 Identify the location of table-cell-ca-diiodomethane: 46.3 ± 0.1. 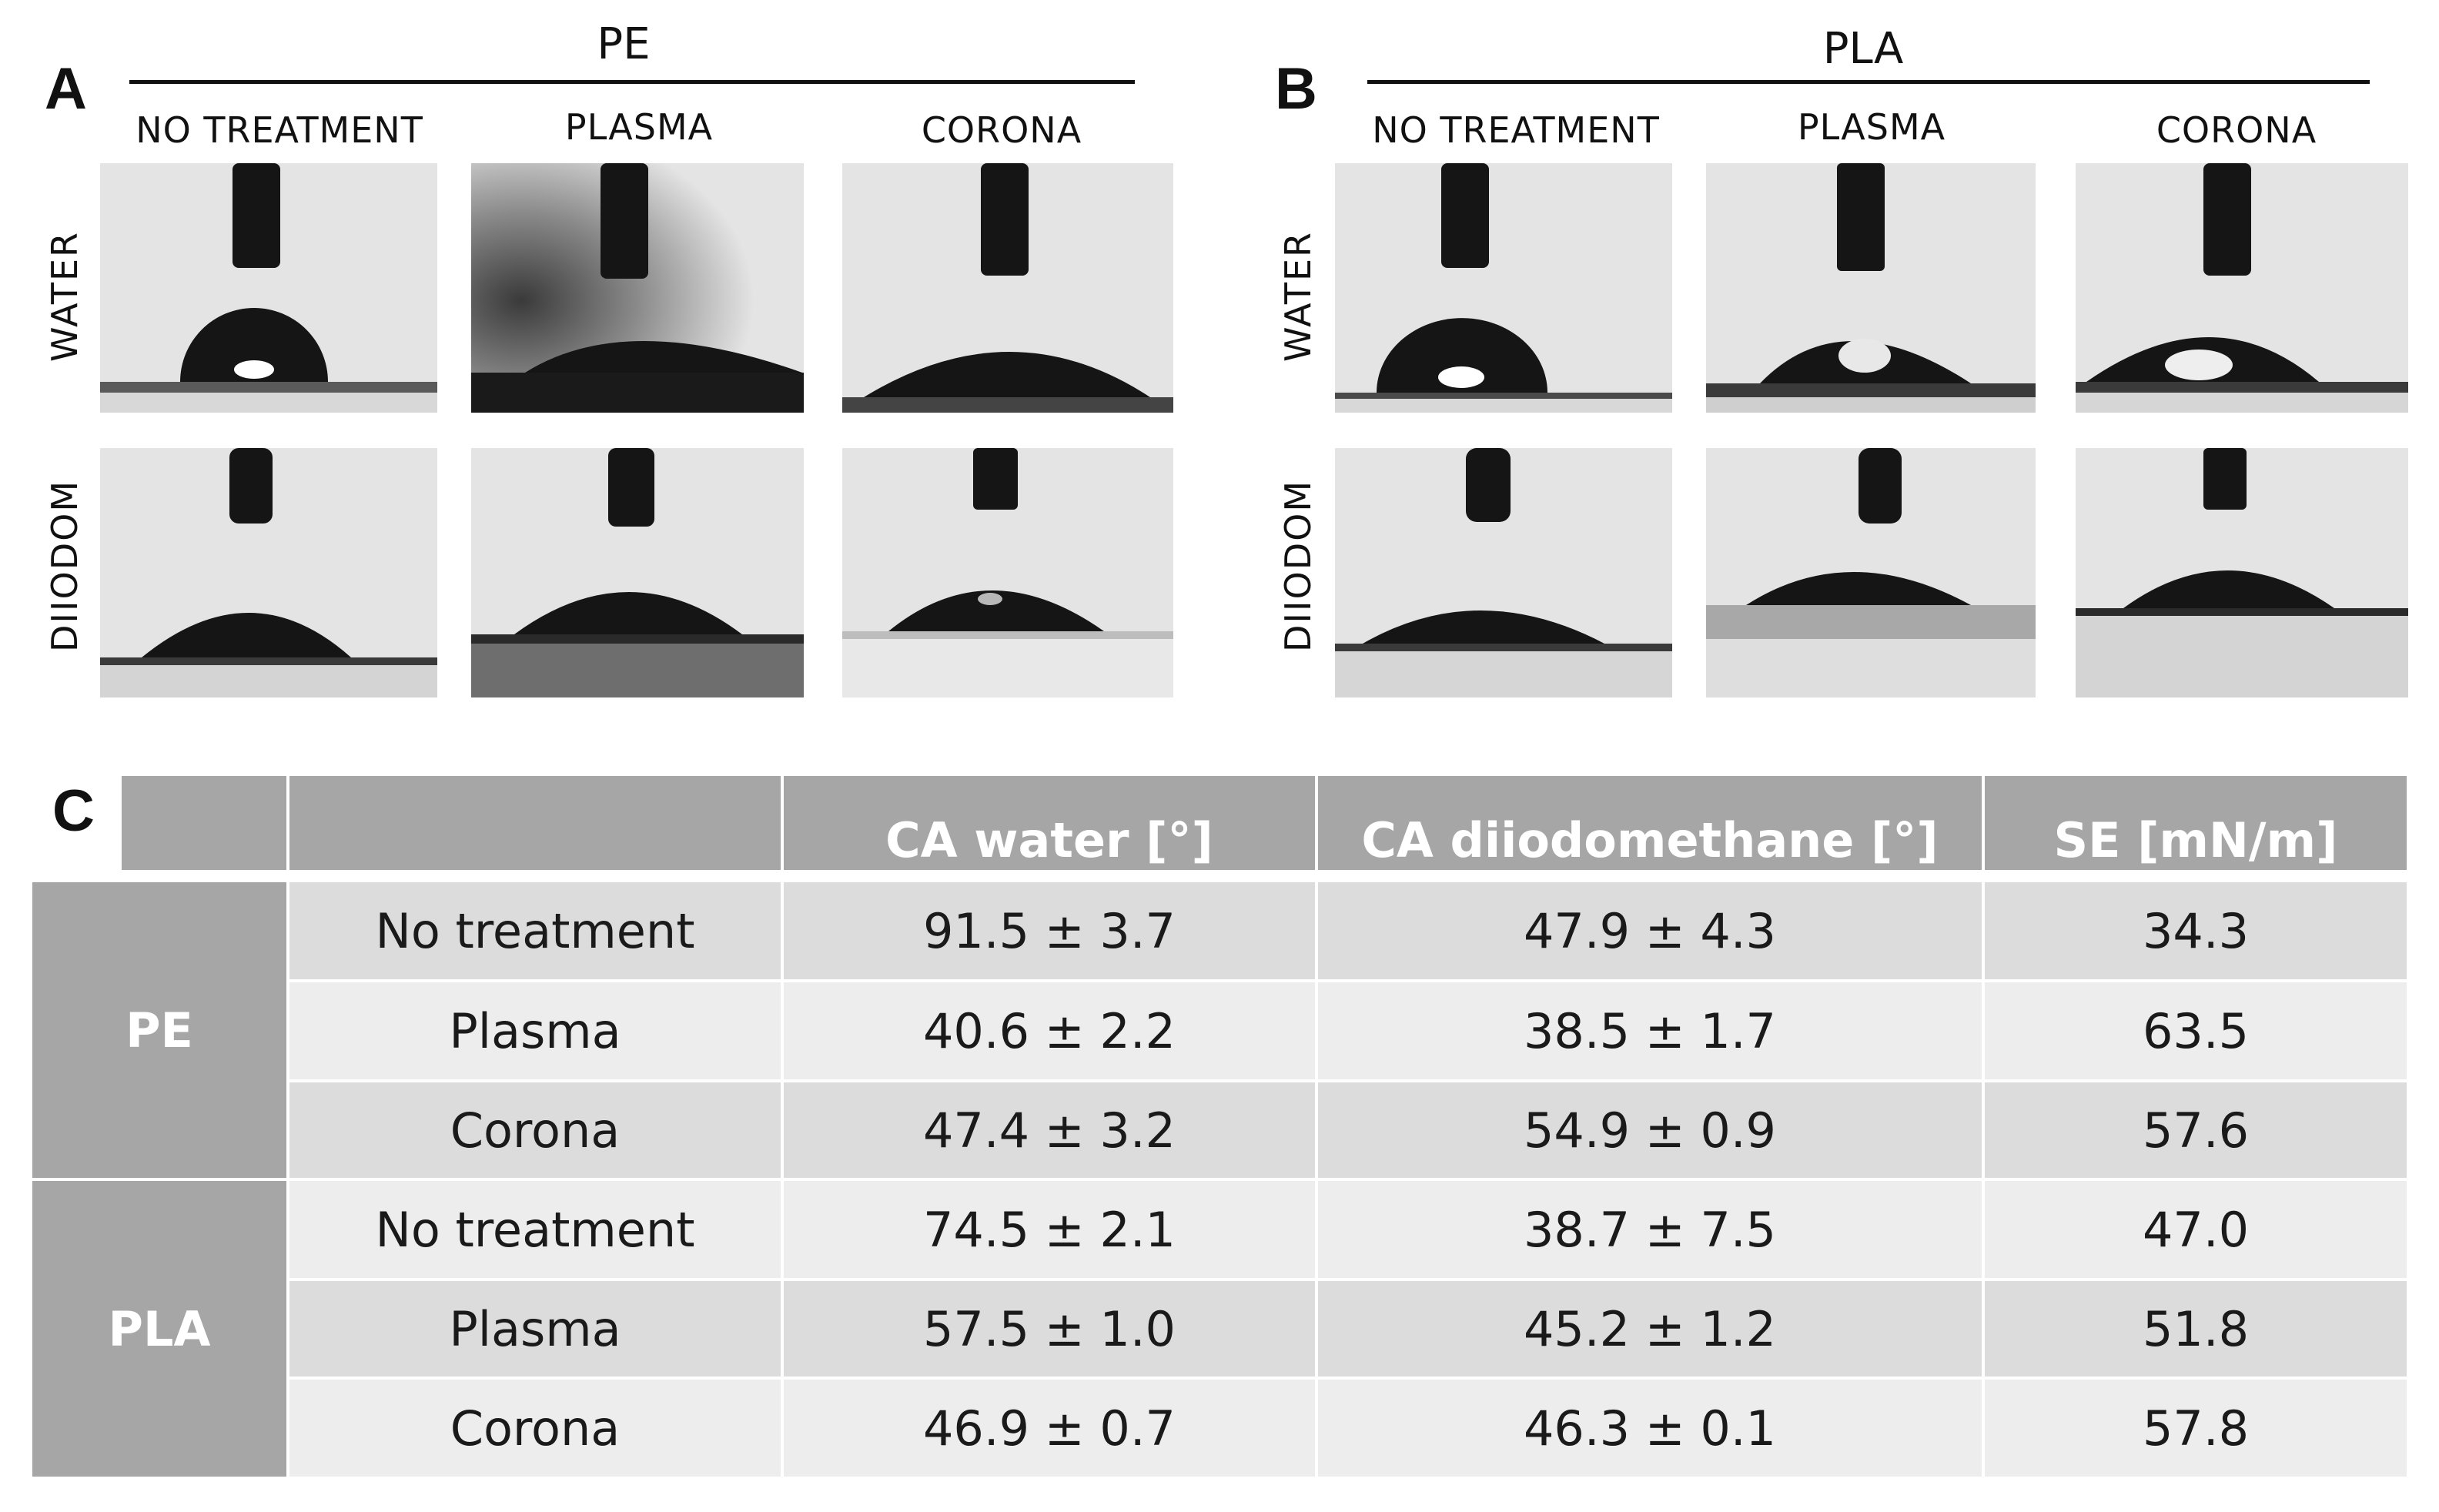
(1650, 1428).